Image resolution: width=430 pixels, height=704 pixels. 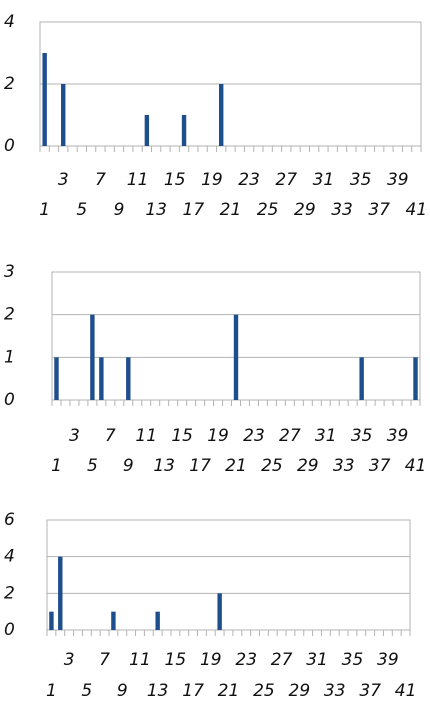 I want to click on y-tick-label: 6, so click(x=9, y=520).